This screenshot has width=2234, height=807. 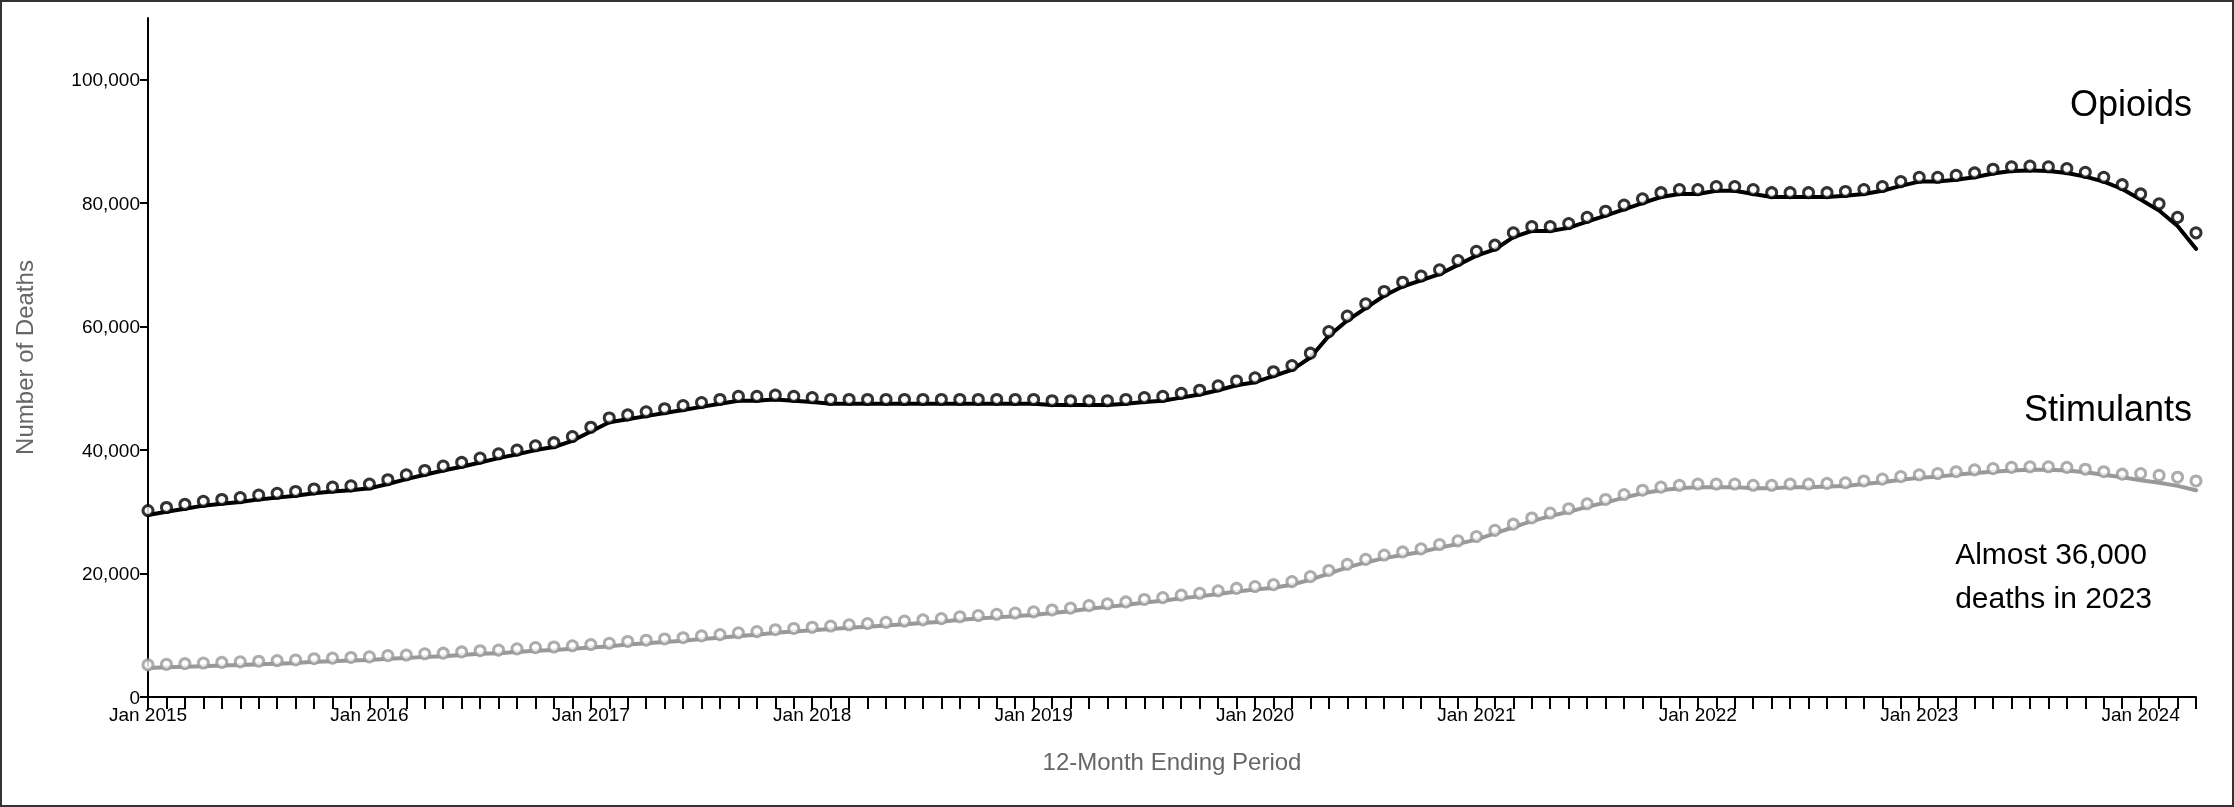 What do you see at coordinates (2054, 575) in the screenshot?
I see `annotation: Almost 36,000 deaths in 2023` at bounding box center [2054, 575].